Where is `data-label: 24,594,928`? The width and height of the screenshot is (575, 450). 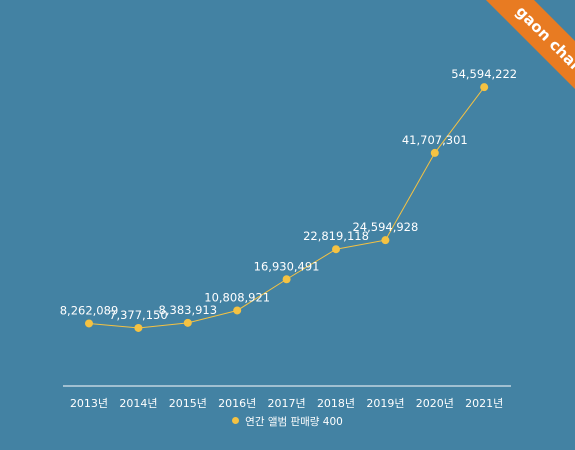
data-label: 24,594,928 is located at coordinates (385, 227).